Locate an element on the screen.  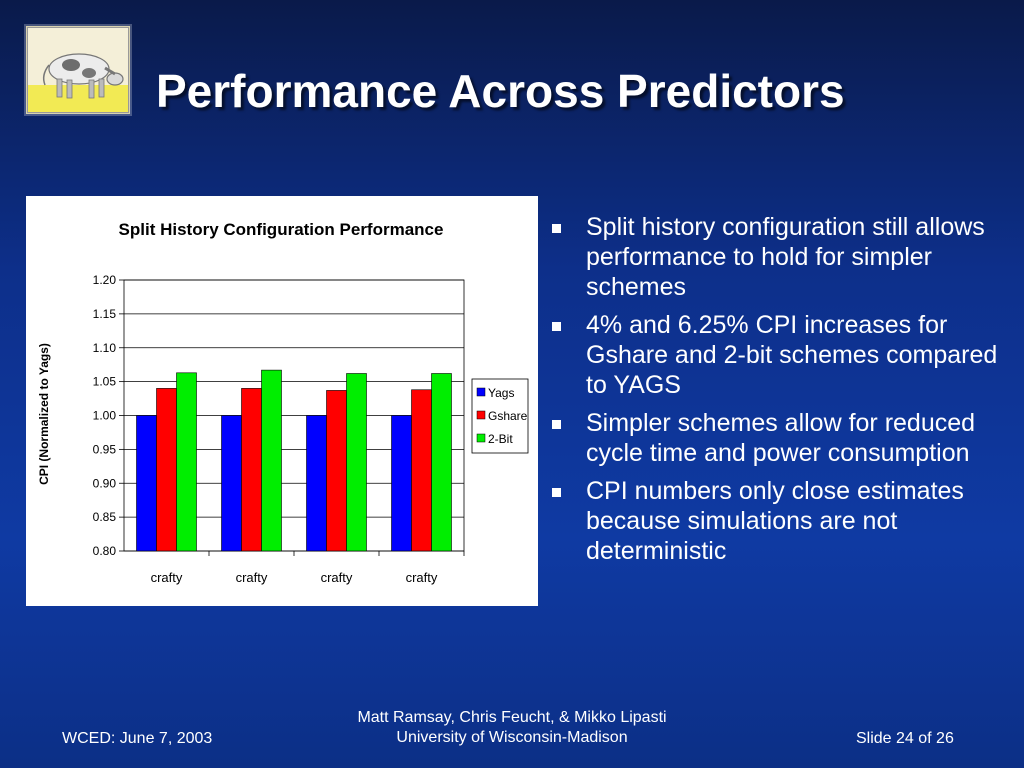
y-tick-label: 0.80 is located at coordinates (105, 551).